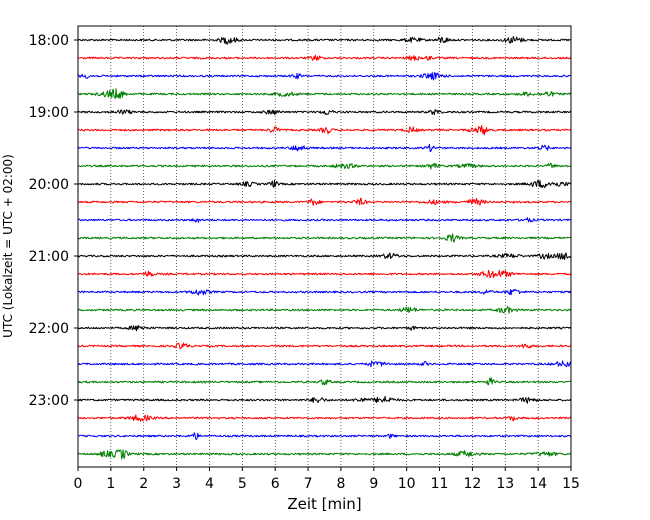  Describe the element at coordinates (110, 484) in the screenshot. I see `x-tick-label: 1` at that location.